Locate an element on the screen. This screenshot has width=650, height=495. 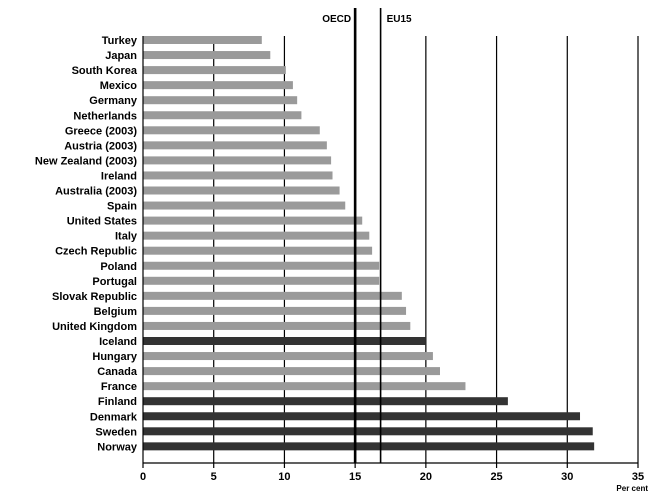
bar-greece-2003 is located at coordinates (231, 130).